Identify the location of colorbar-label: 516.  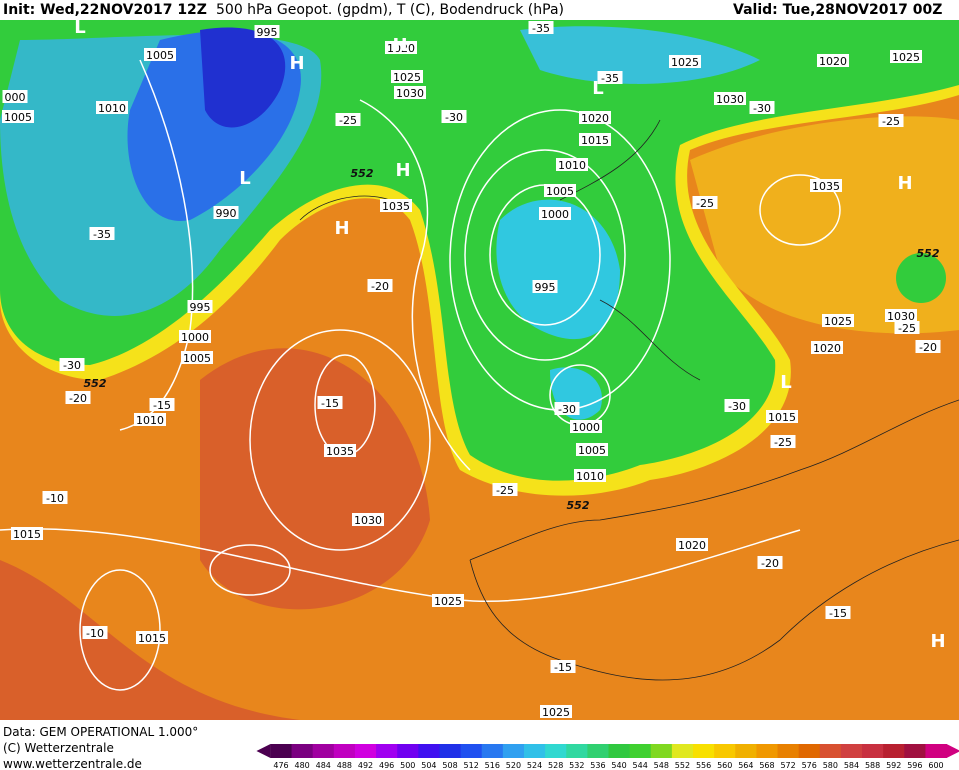
(492, 765).